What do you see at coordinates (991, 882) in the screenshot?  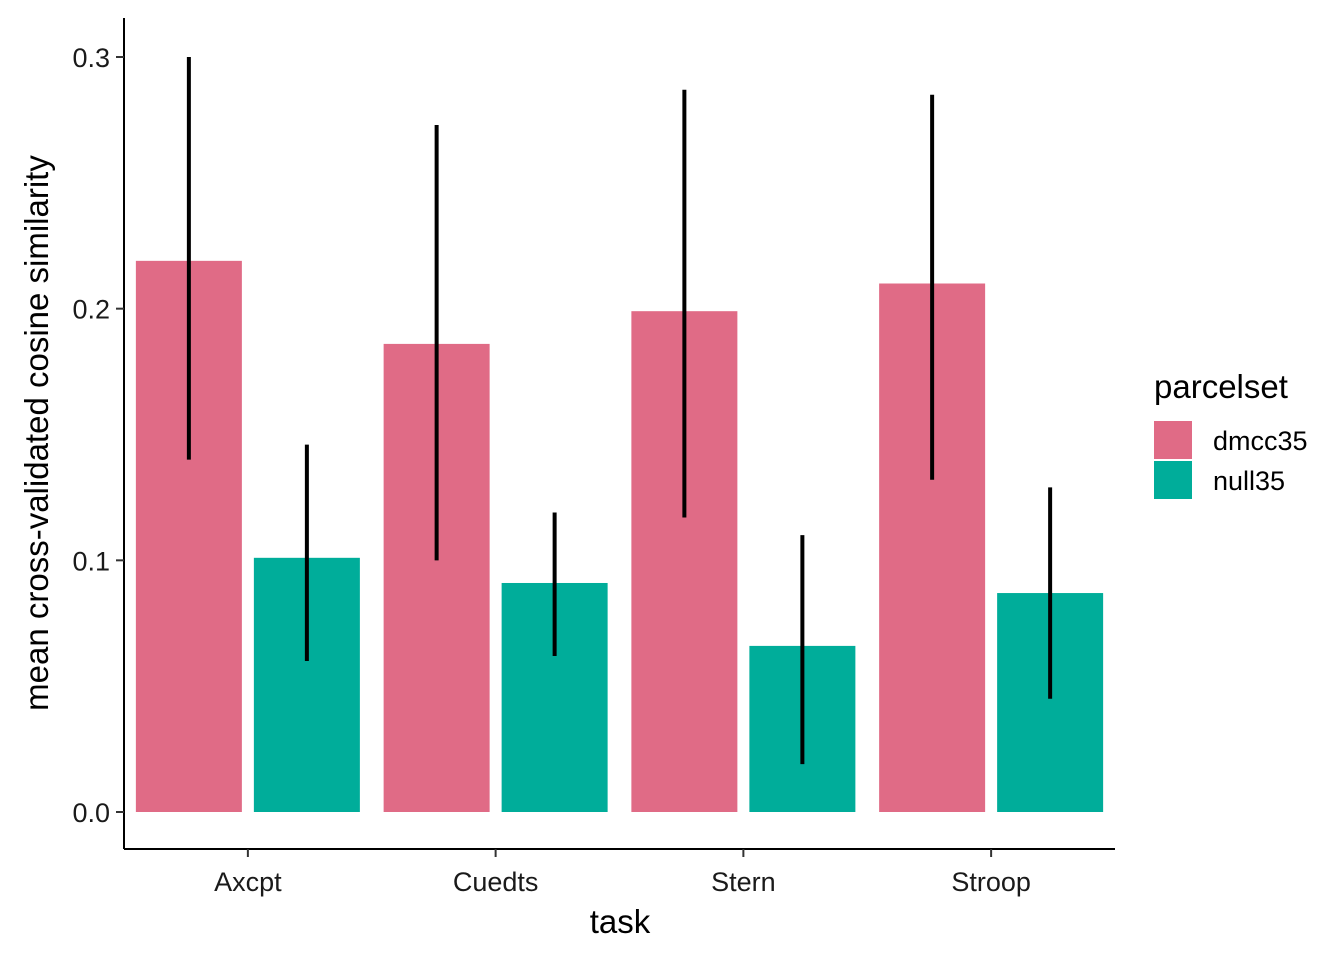 I see `x-tick-label: Stroop` at bounding box center [991, 882].